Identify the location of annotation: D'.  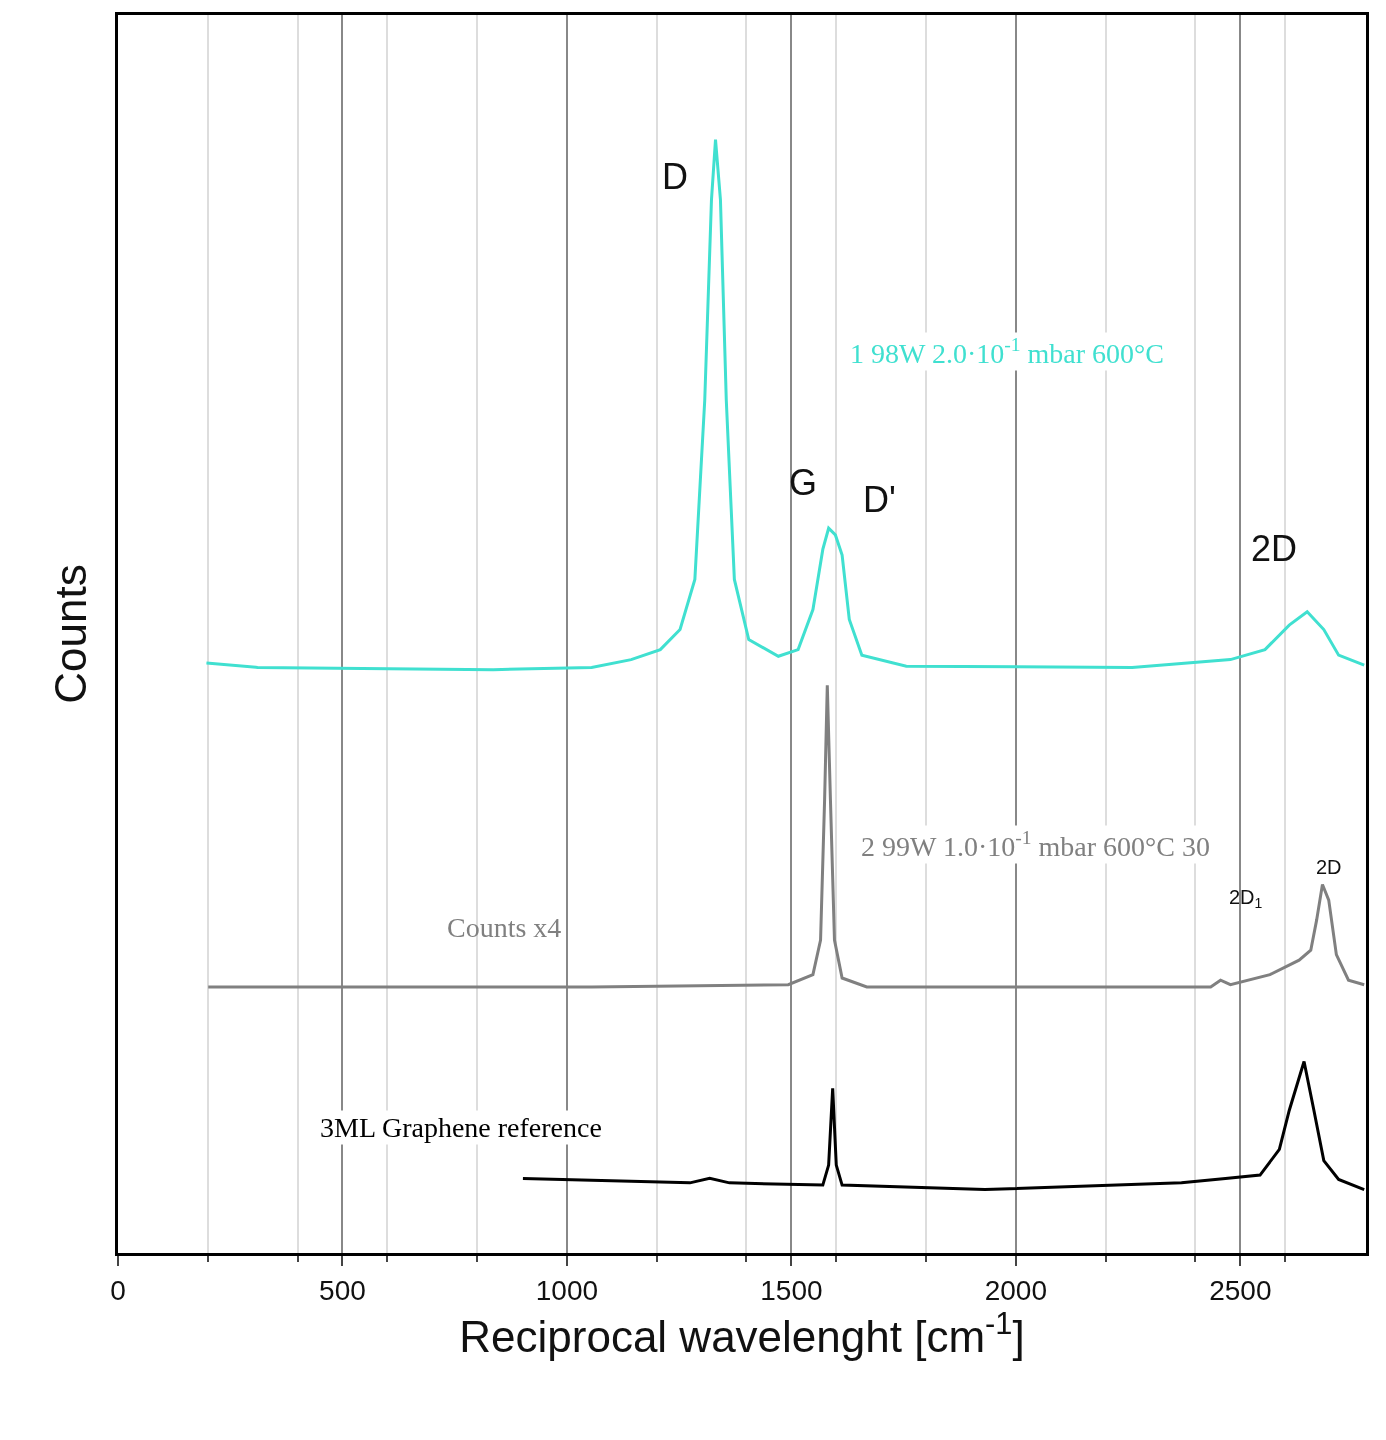
(879, 499).